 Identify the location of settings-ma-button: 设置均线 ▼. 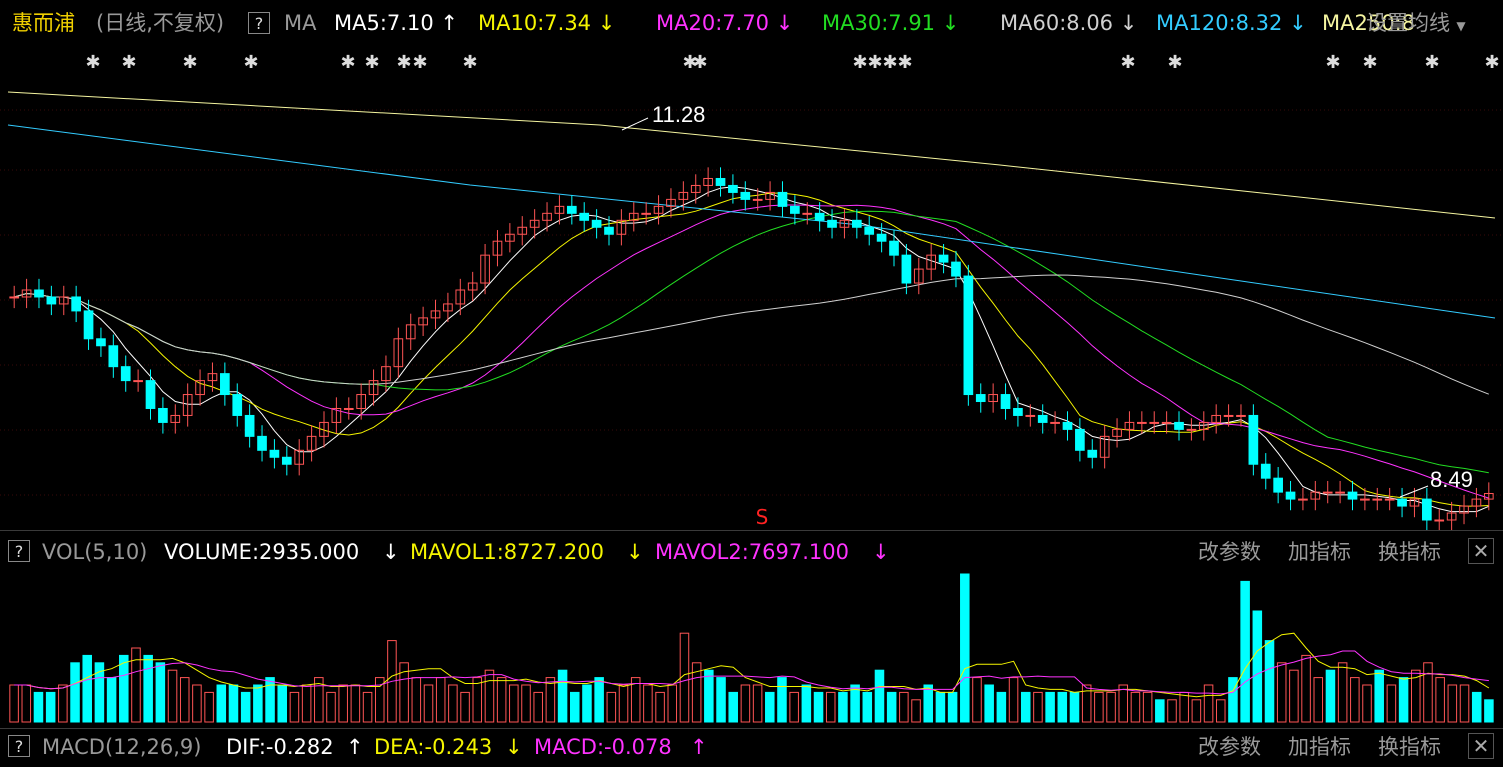
(1416, 23).